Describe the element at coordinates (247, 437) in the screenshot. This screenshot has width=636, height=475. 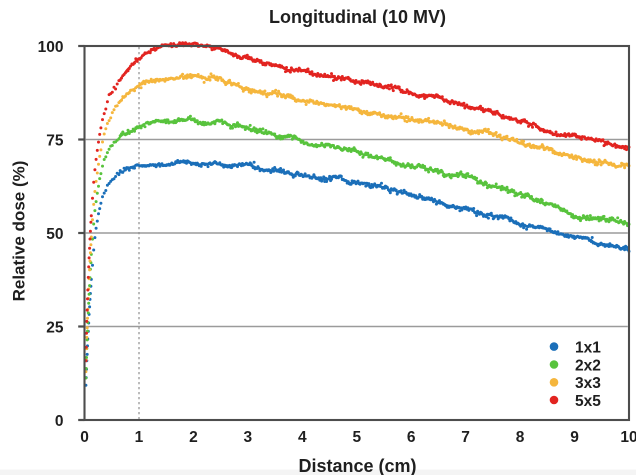
I see `svg-text: 3` at that location.